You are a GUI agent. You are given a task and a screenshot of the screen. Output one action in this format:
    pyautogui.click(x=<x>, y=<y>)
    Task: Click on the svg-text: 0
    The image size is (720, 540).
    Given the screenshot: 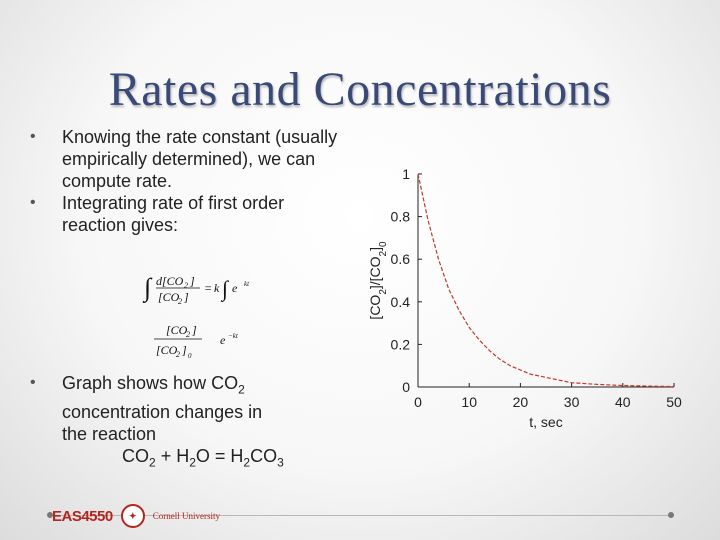 What is the action you would take?
    pyautogui.click(x=190, y=356)
    